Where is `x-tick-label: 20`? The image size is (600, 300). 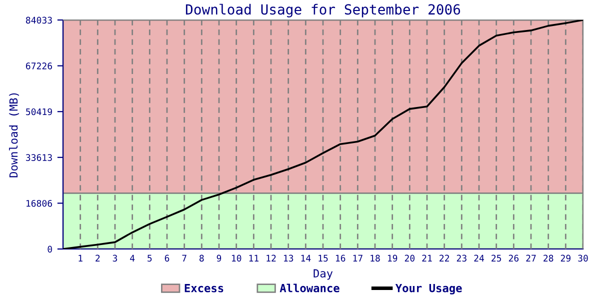 x-tick-label: 20 is located at coordinates (409, 258).